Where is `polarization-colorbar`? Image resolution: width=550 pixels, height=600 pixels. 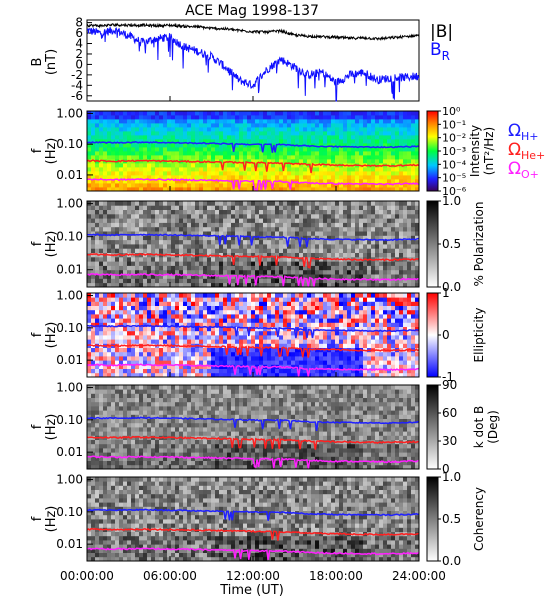
polarization-colorbar is located at coordinates (432, 244).